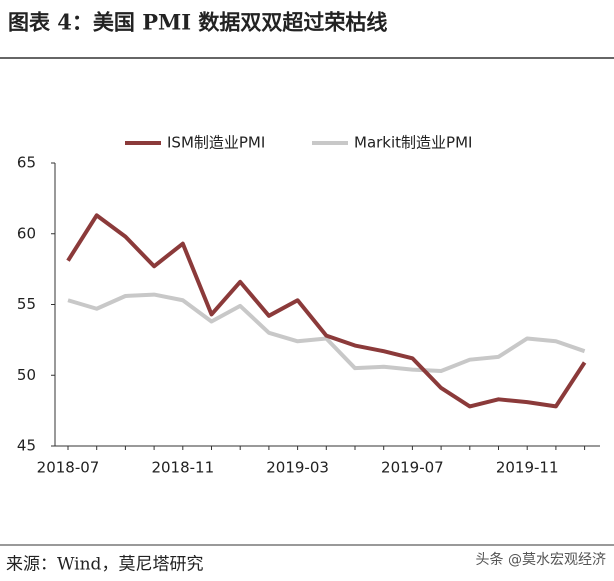  I want to click on x-tick-label: 2019-11, so click(527, 468).